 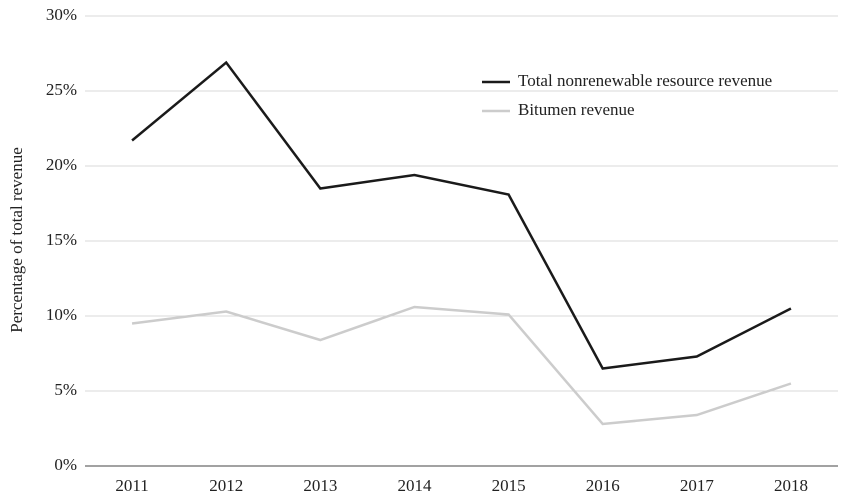 I want to click on y-tick-label: 5%, so click(x=65, y=389).